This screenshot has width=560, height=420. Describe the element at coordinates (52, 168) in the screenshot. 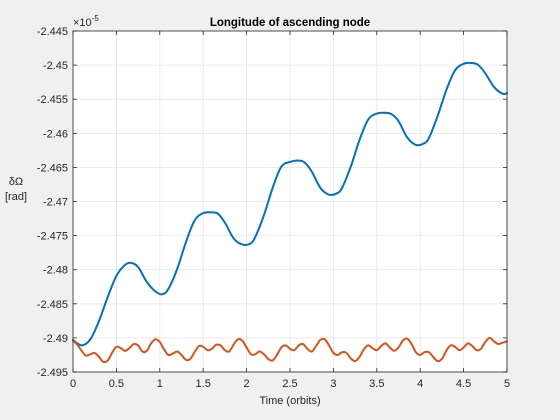

I see `y-tick-label: -2.465` at that location.